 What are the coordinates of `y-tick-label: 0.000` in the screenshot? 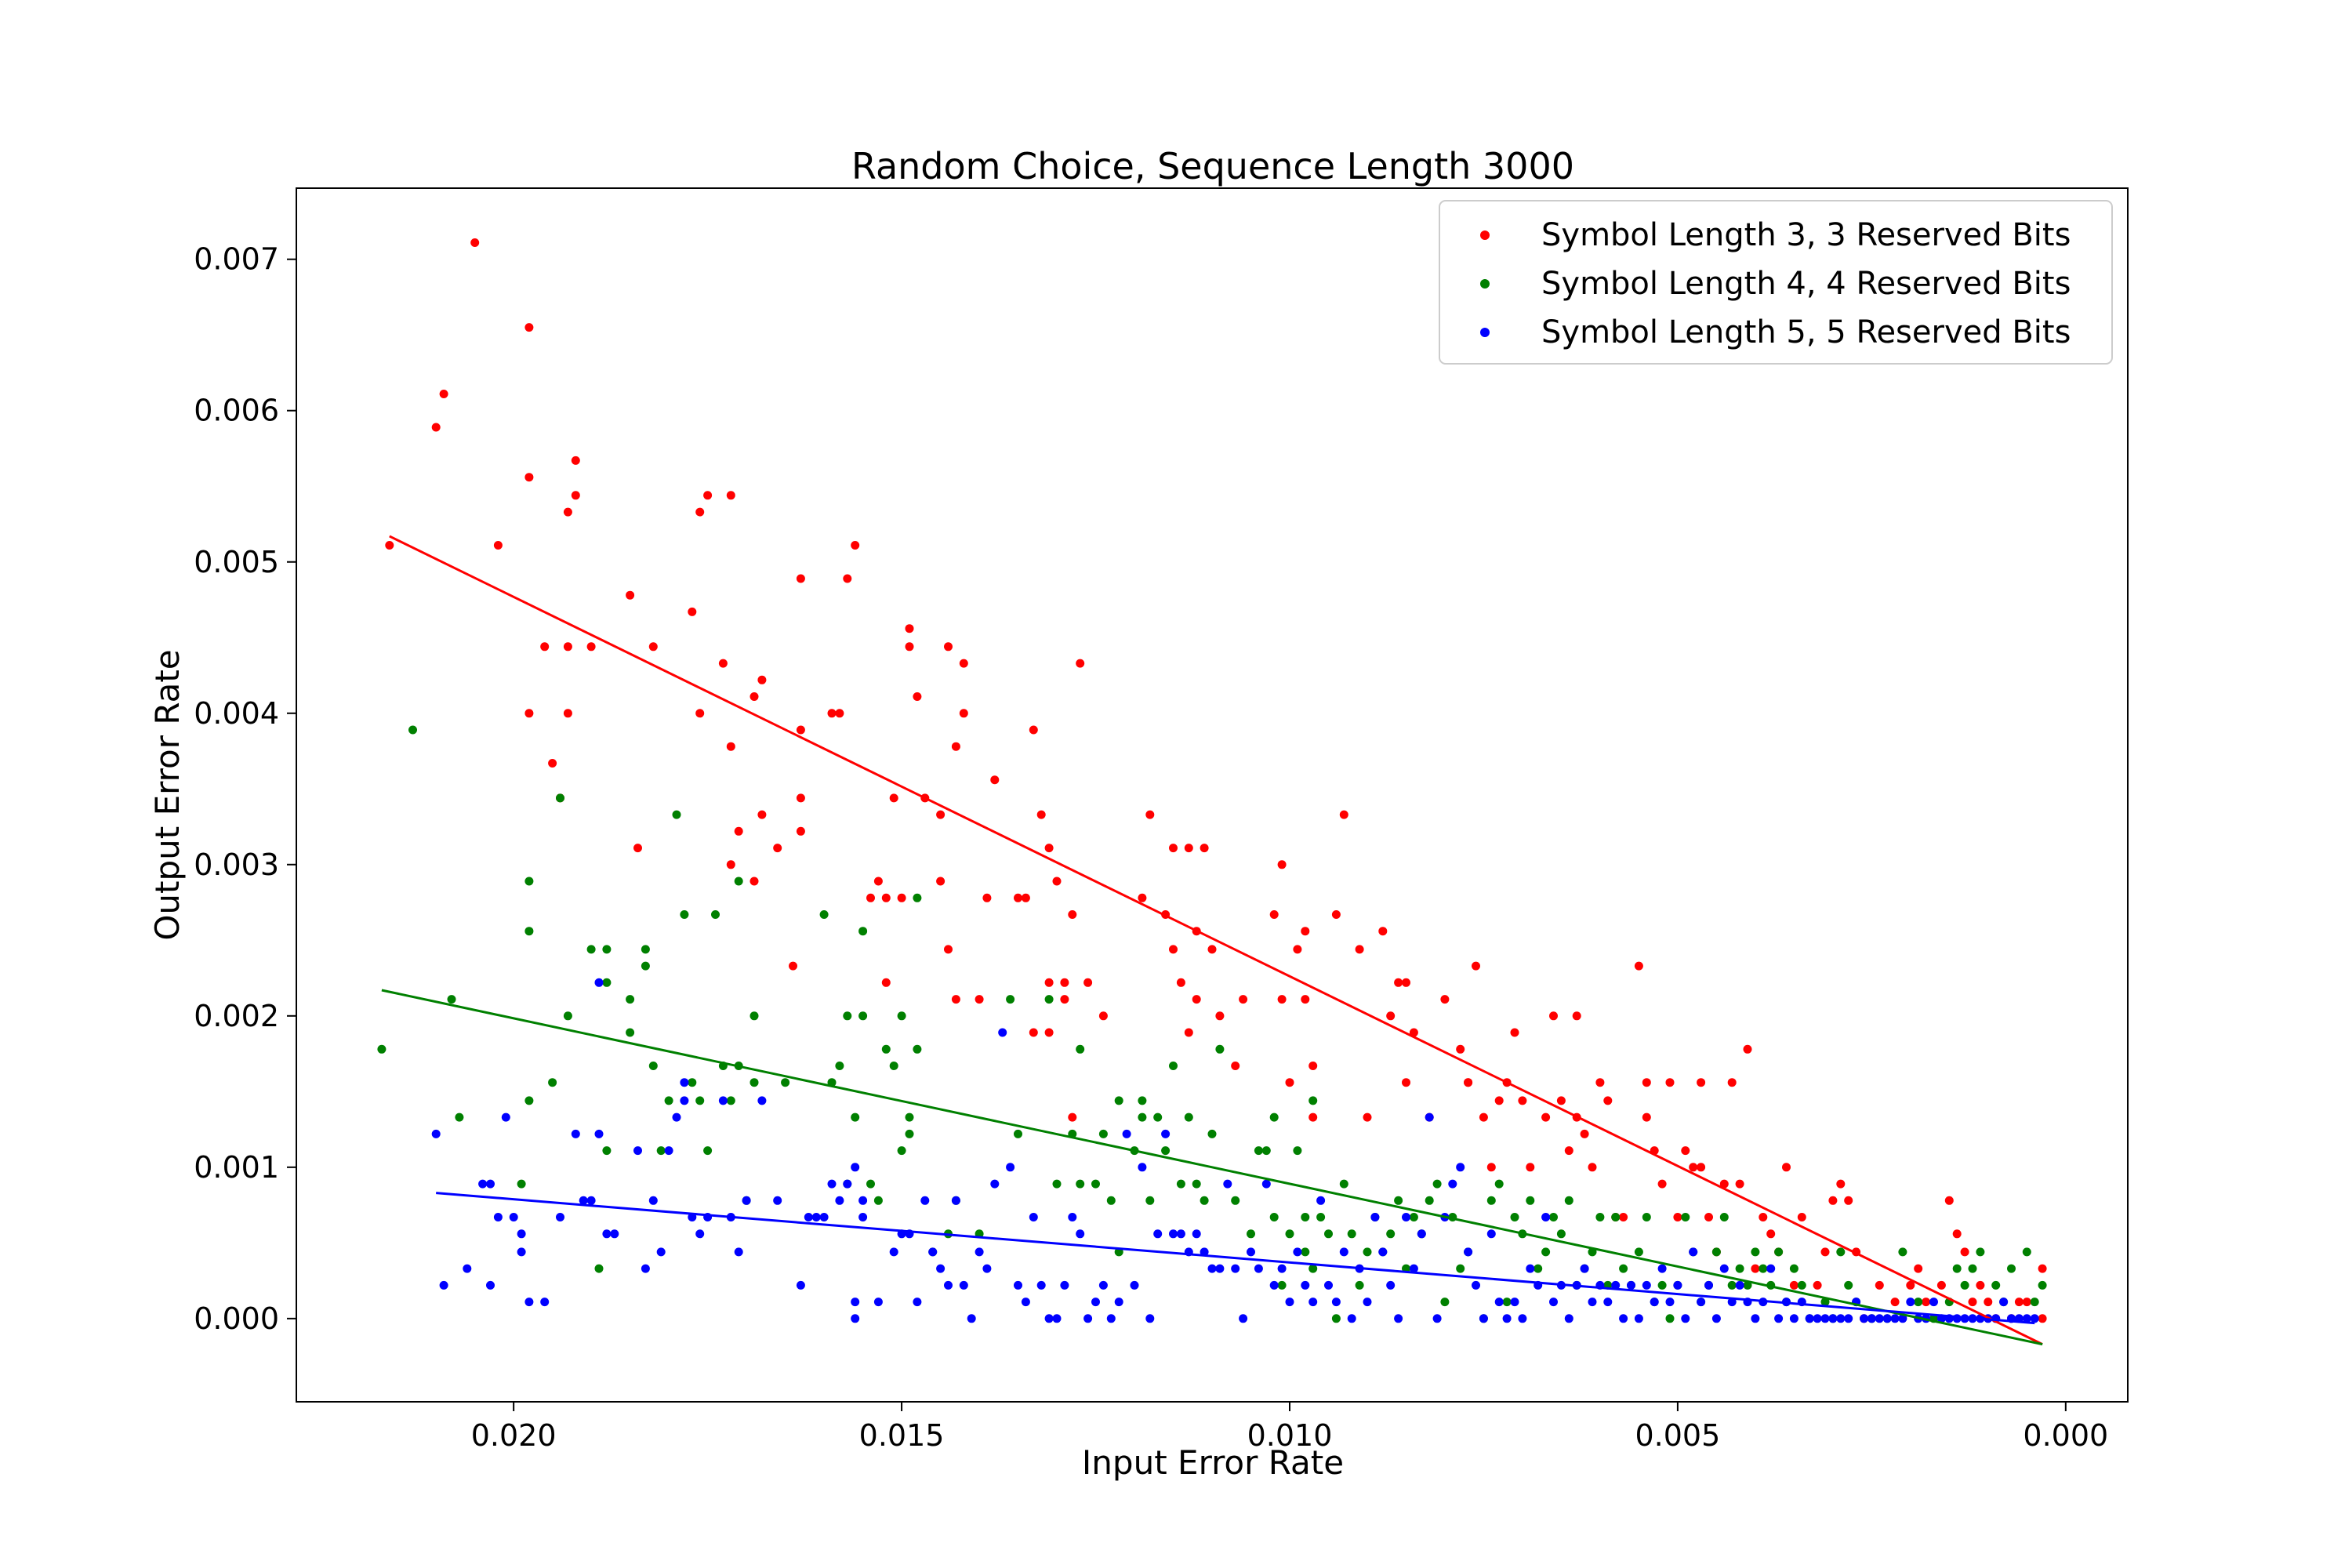 It's located at (237, 1318).